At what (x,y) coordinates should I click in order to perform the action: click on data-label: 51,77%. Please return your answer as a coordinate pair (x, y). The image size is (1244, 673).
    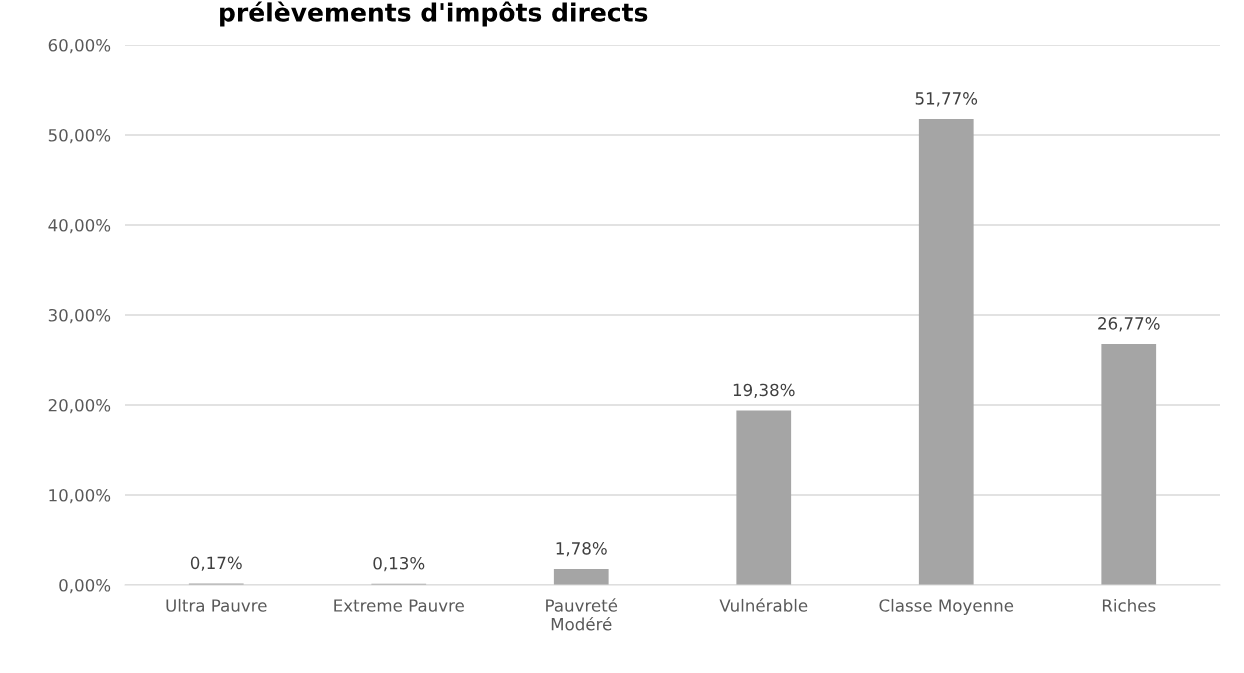
    Looking at the image, I should click on (946, 99).